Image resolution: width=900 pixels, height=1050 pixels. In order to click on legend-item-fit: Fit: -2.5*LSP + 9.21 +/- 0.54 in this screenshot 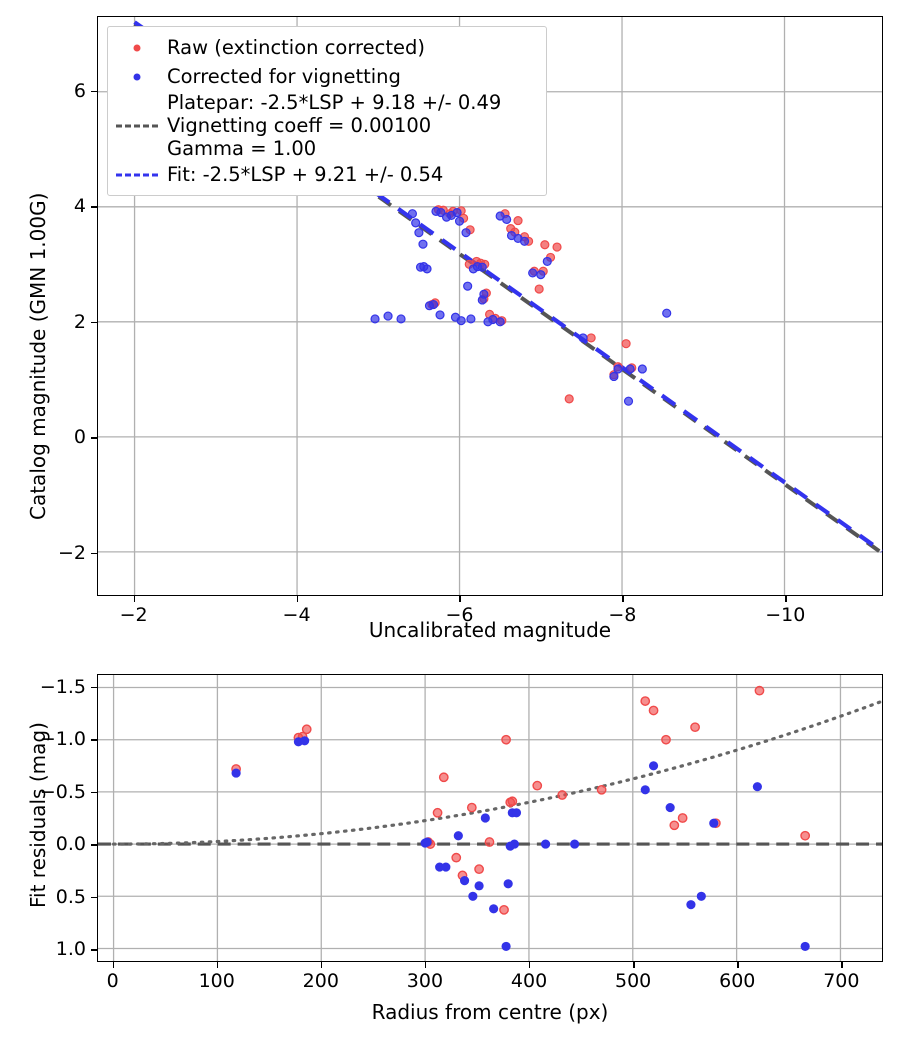, I will do `click(326, 174)`.